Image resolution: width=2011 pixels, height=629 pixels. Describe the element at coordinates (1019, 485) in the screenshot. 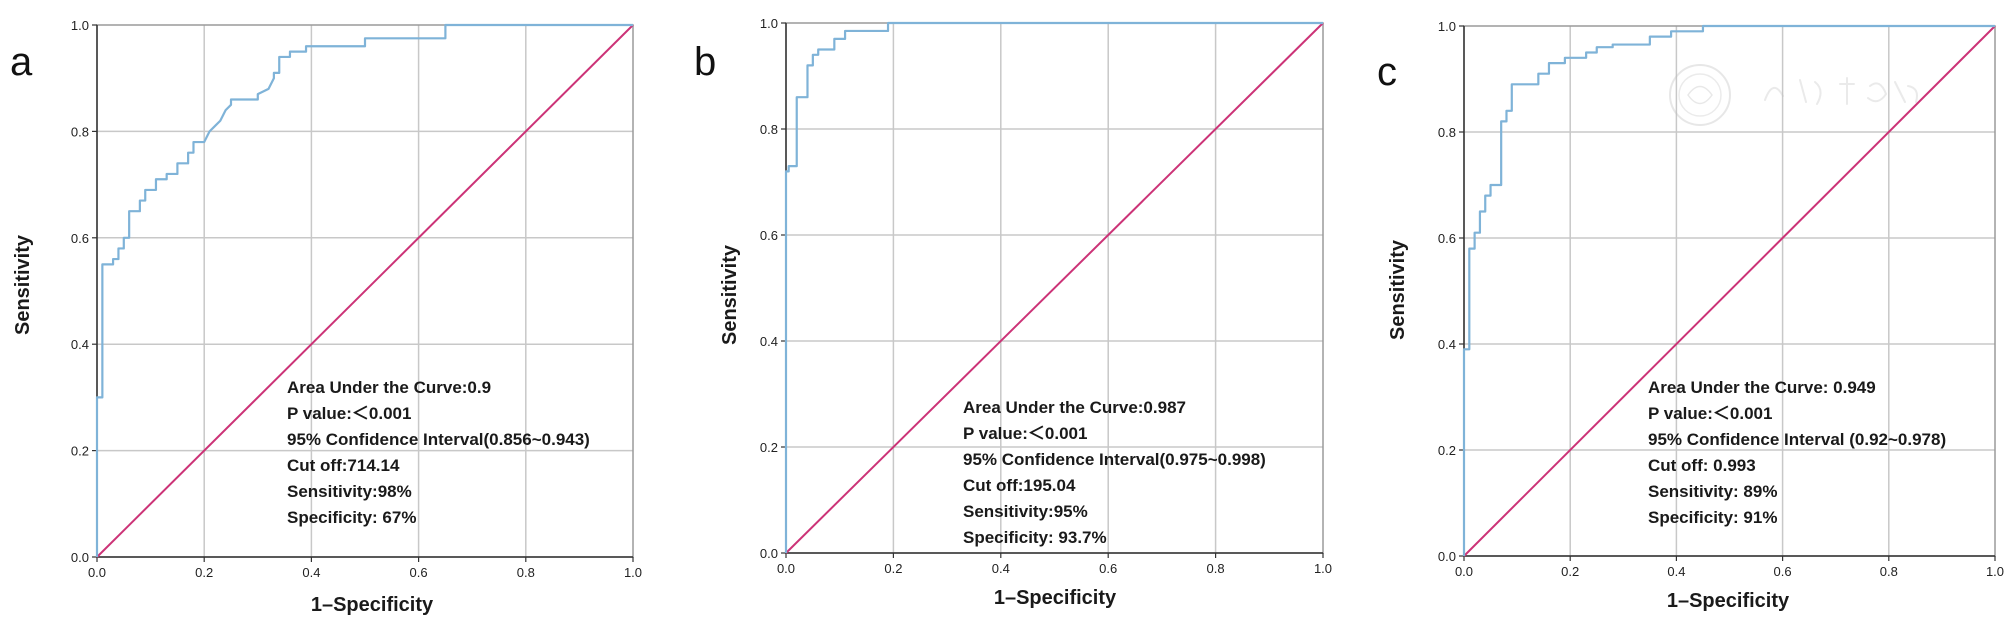

I see `panel-b-cutoff-text: Cut off:195.04` at that location.